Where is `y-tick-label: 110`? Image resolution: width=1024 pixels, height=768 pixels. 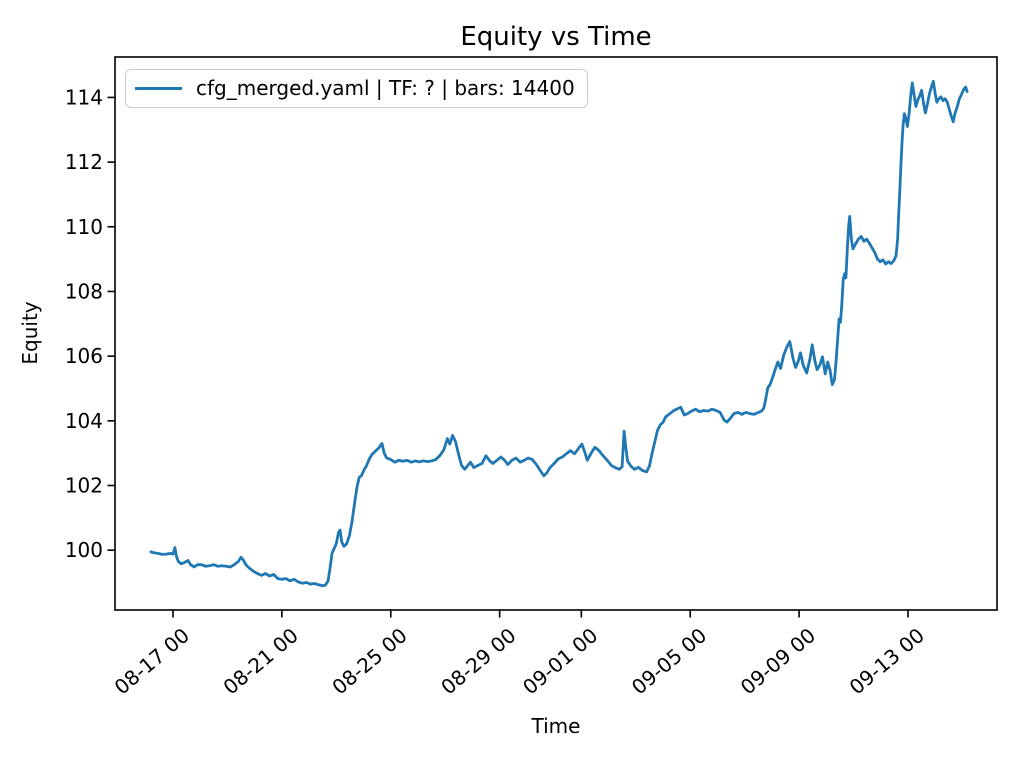
y-tick-label: 110 is located at coordinates (84, 227).